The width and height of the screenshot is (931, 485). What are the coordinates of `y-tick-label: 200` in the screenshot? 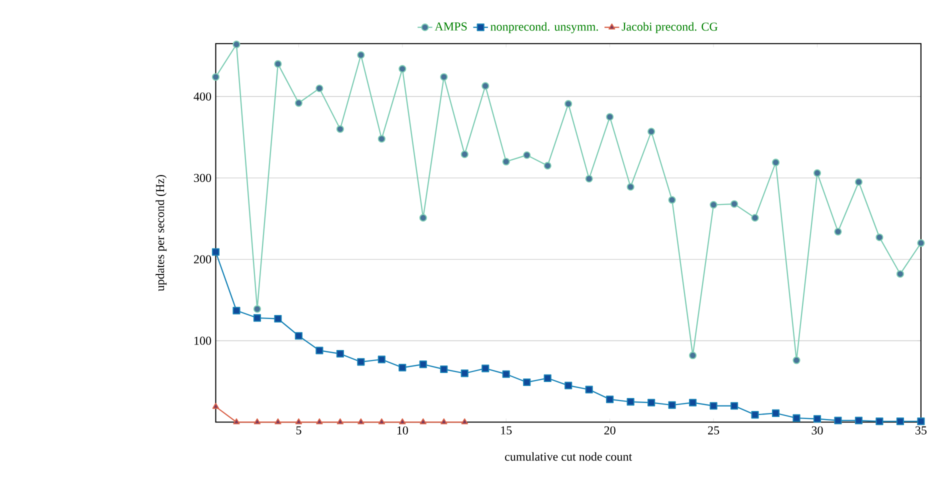 It's located at (203, 259).